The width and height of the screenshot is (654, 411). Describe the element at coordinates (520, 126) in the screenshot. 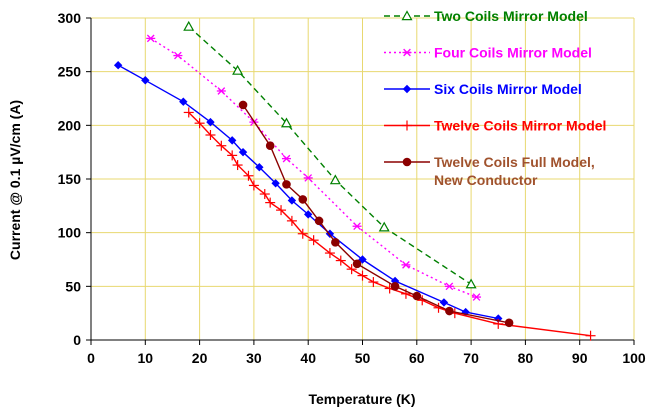

I see `legend-label: Twelve Coils Mirror Model` at that location.